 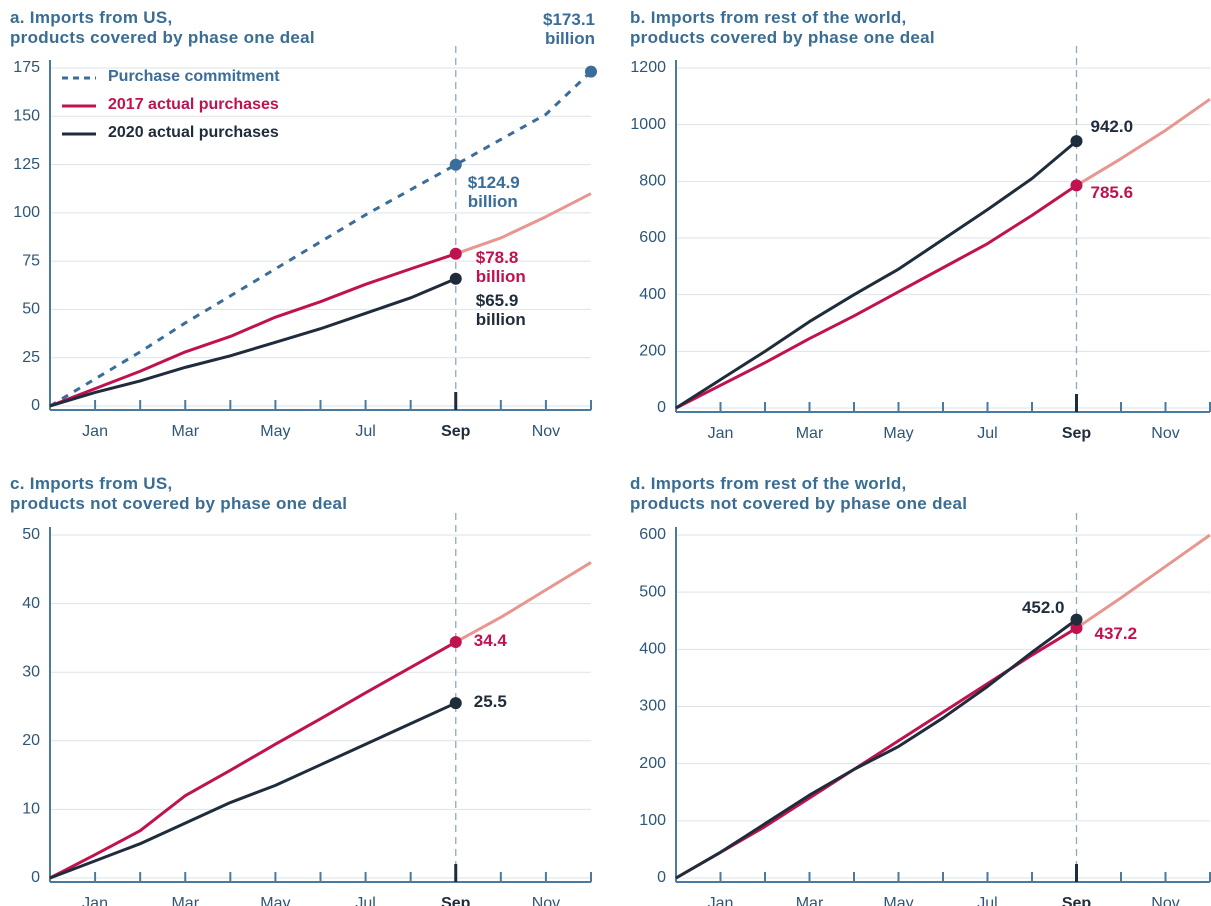 I want to click on data-label: 437.2, so click(x=1116, y=634).